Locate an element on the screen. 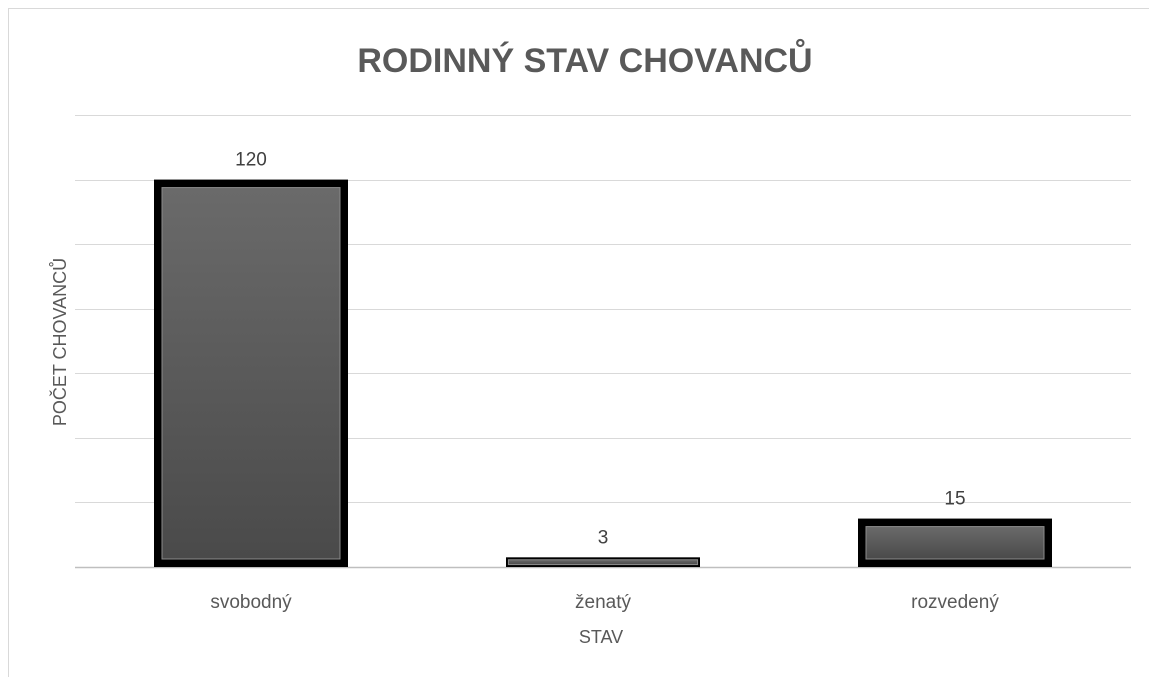 This screenshot has height=677, width=1149. x-tick-labels: svobodný ženatý rozvedený is located at coordinates (604, 602).